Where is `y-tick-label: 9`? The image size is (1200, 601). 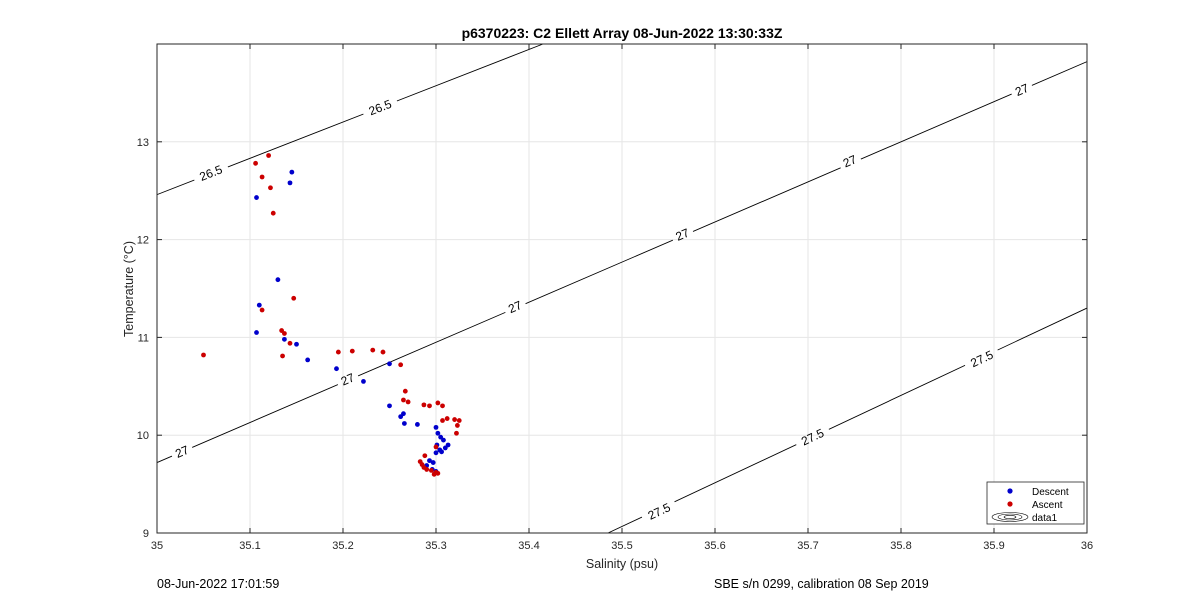
y-tick-label: 9 is located at coordinates (146, 534).